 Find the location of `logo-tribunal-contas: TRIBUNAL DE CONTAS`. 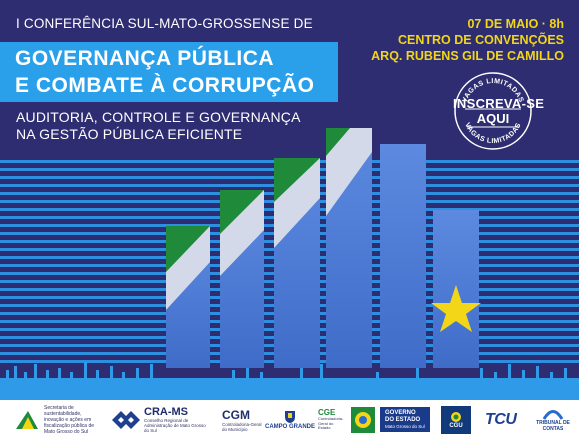

logo-tribunal-contas: TRIBUNAL DE CONTAS is located at coordinates (553, 419).